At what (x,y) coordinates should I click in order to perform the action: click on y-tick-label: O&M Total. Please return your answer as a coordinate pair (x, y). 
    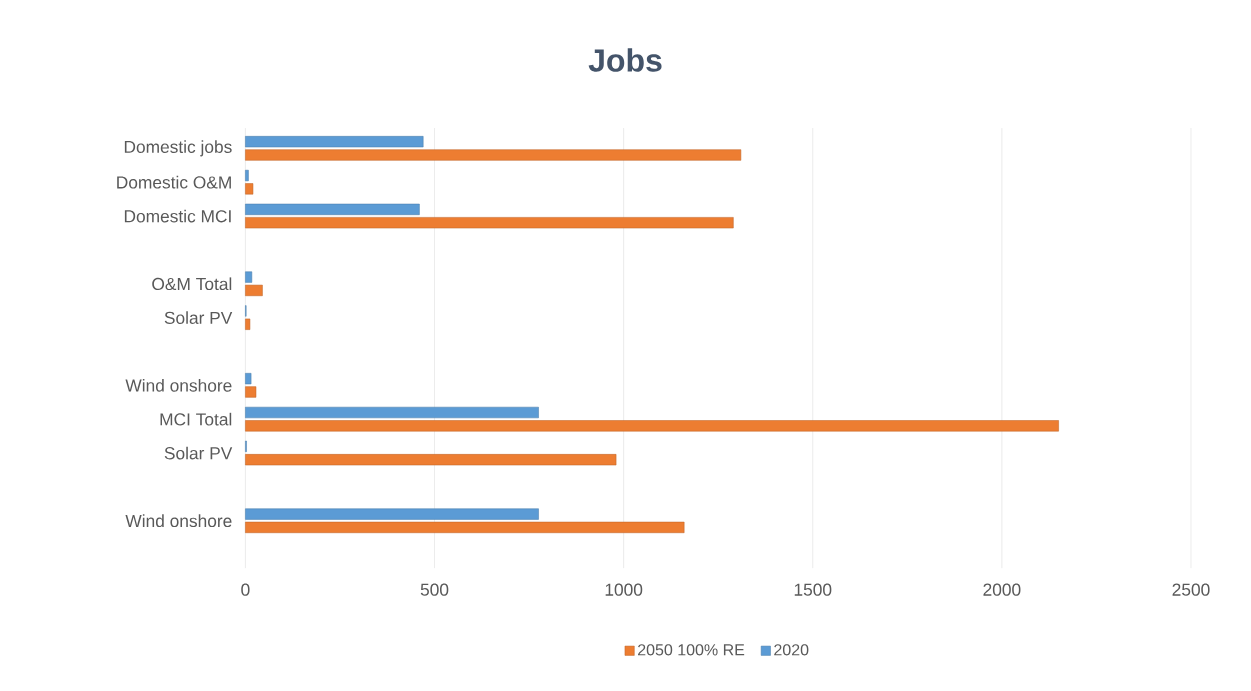
    Looking at the image, I should click on (192, 284).